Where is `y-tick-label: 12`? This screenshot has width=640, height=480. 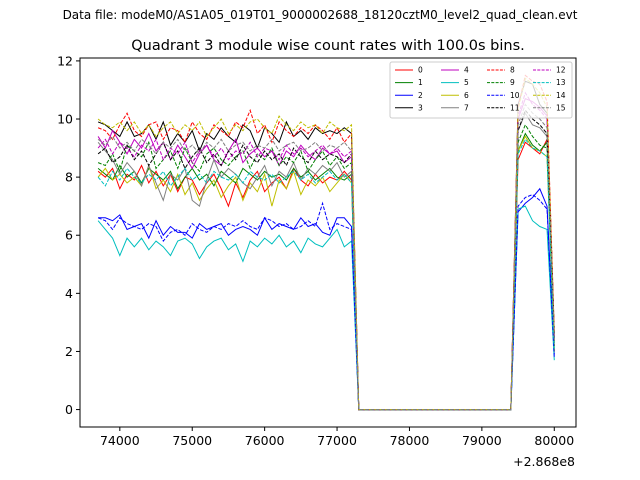 y-tick-label: 12 is located at coordinates (65, 60).